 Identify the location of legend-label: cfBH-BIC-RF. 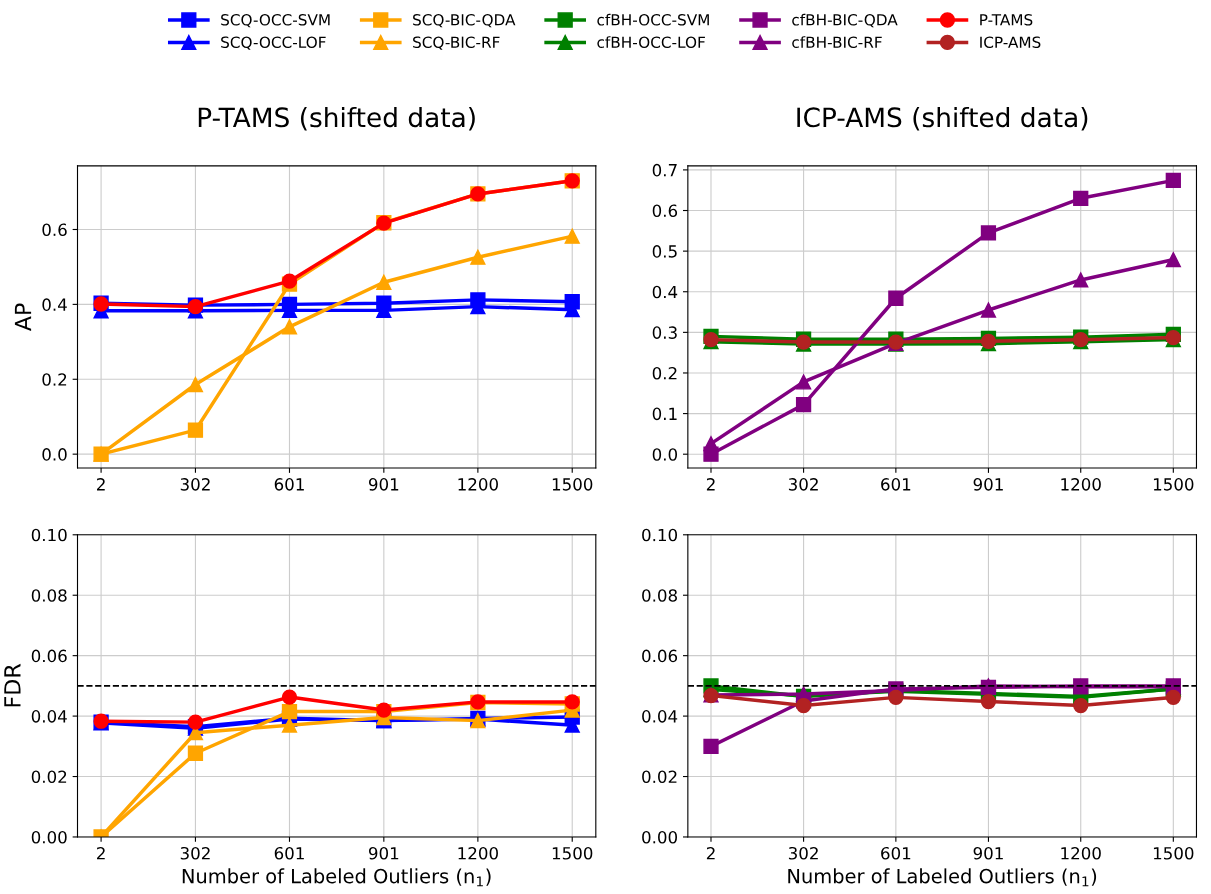
(837, 42).